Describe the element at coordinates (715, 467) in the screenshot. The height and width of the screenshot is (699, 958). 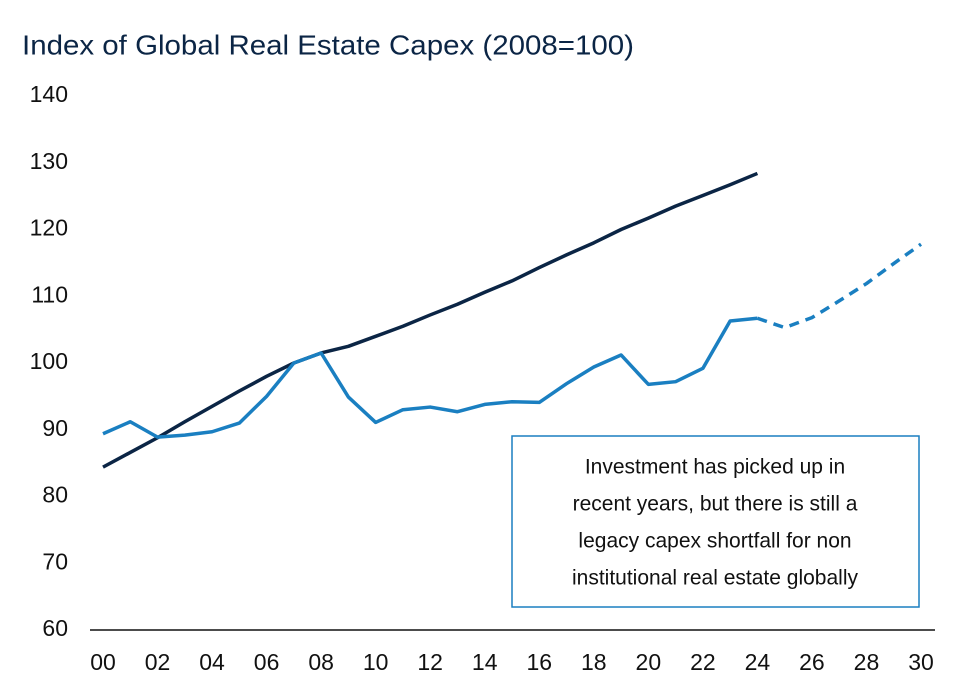
I see `annotation-text: Investment has picked up in` at that location.